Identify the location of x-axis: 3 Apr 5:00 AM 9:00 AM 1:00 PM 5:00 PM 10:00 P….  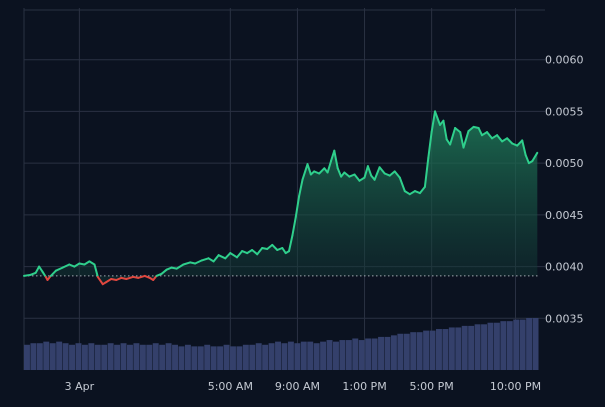
(303, 386).